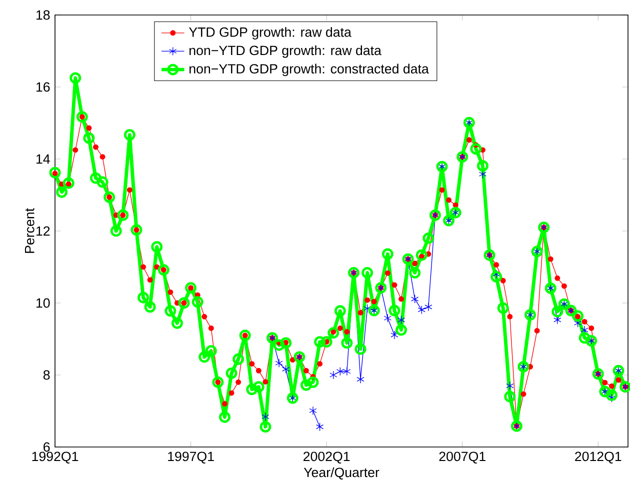 The height and width of the screenshot is (491, 630). I want to click on legend-label: non−YTD GDP growth: constracted data, so click(309, 70).